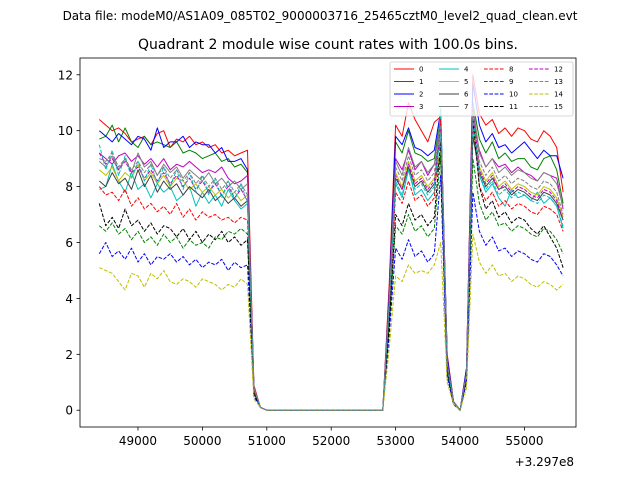  I want to click on x-offset-label: +3.297e8, so click(544, 462).